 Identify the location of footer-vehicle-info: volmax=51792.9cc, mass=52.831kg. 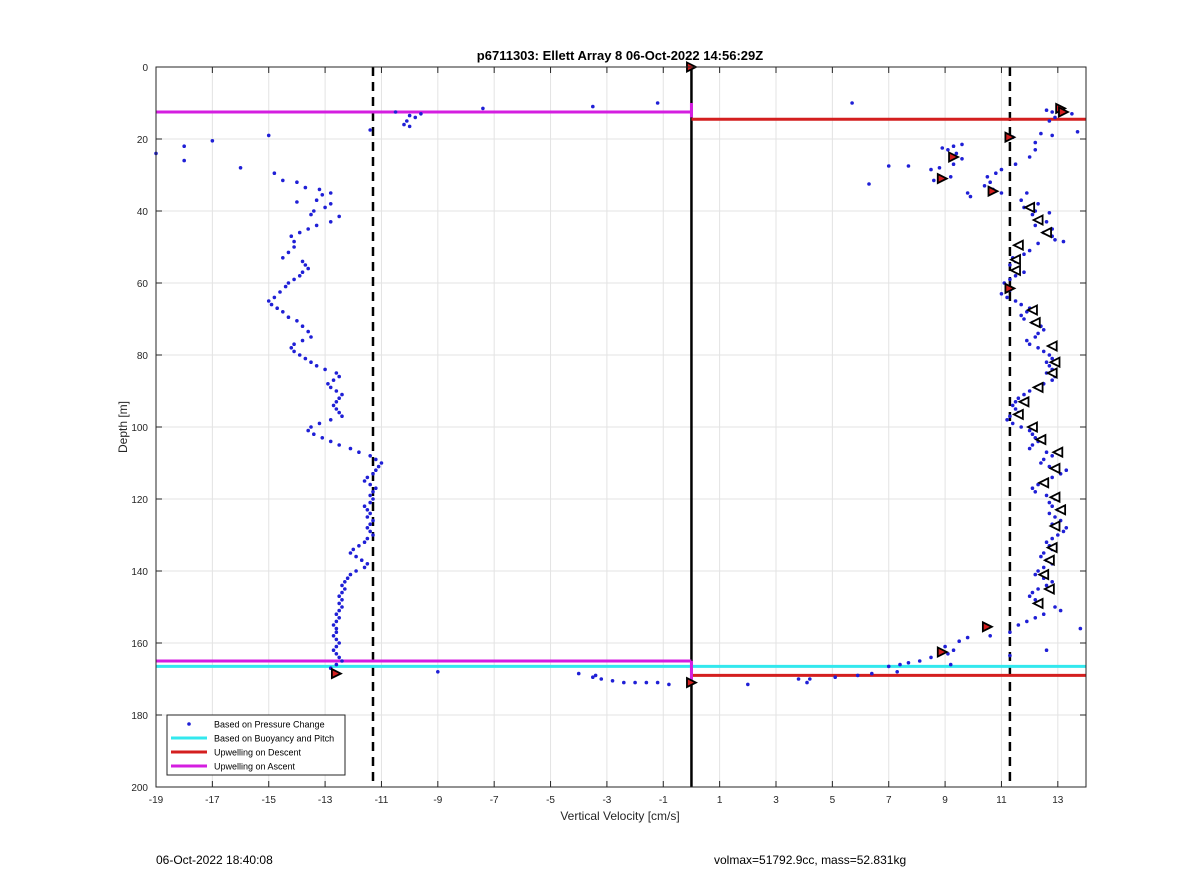
(810, 860).